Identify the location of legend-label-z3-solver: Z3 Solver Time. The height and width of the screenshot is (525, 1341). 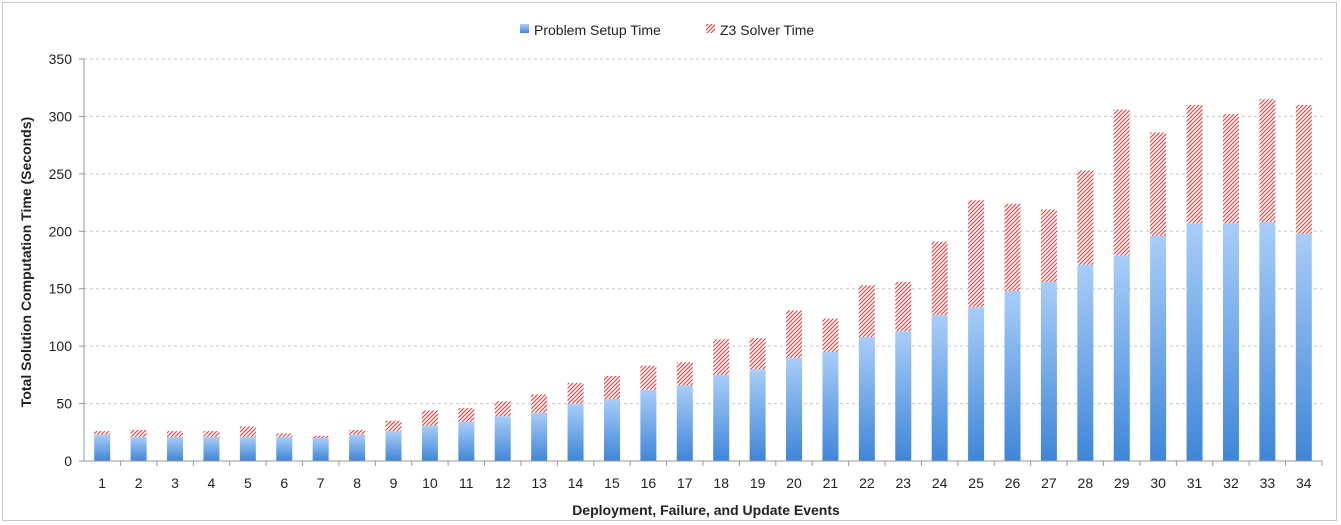
(767, 30).